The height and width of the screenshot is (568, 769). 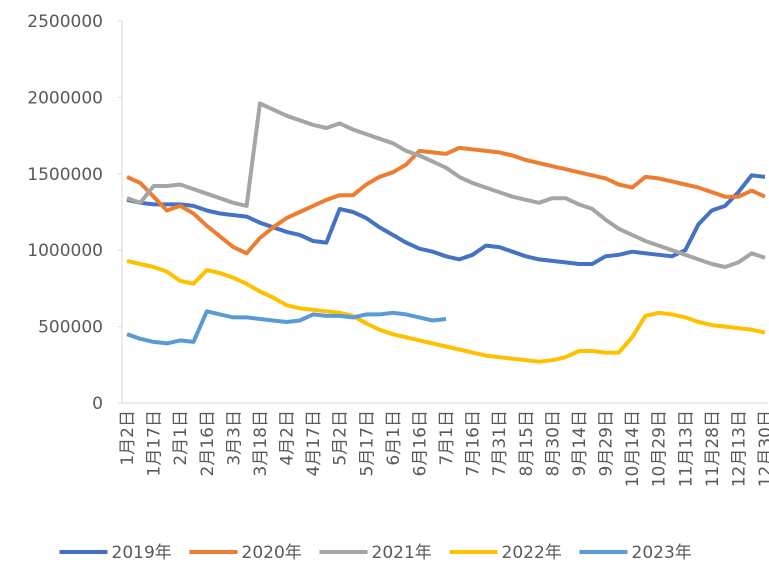 I want to click on x-tick-label: 6月16日, so click(x=420, y=443).